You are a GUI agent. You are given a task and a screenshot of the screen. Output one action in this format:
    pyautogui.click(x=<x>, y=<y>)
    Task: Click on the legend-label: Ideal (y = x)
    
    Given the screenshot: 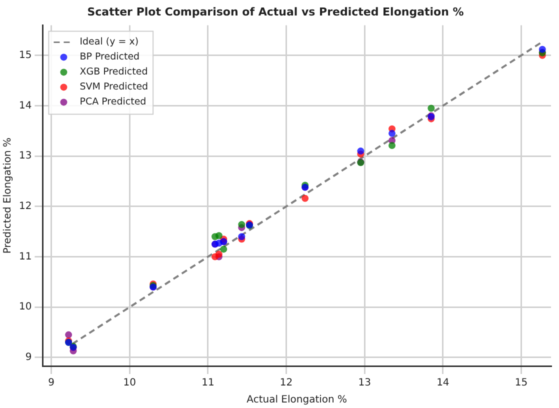 What is the action you would take?
    pyautogui.click(x=109, y=42)
    